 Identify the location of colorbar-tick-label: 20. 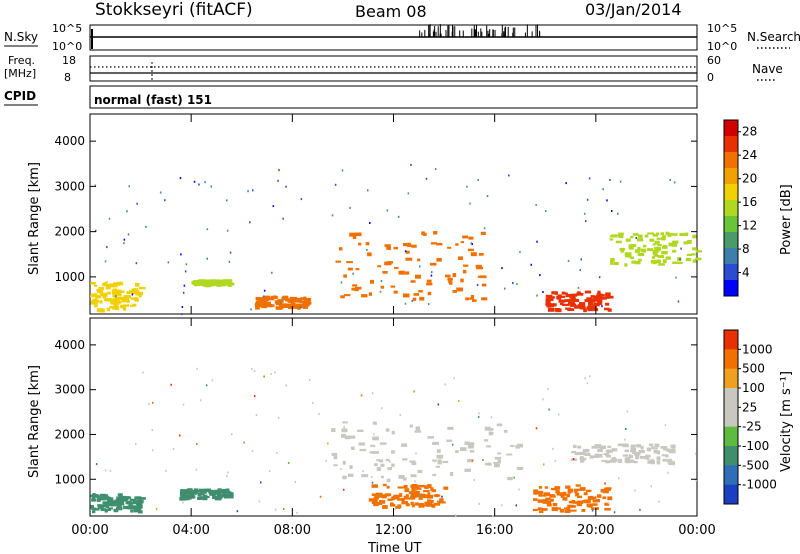
(749, 179).